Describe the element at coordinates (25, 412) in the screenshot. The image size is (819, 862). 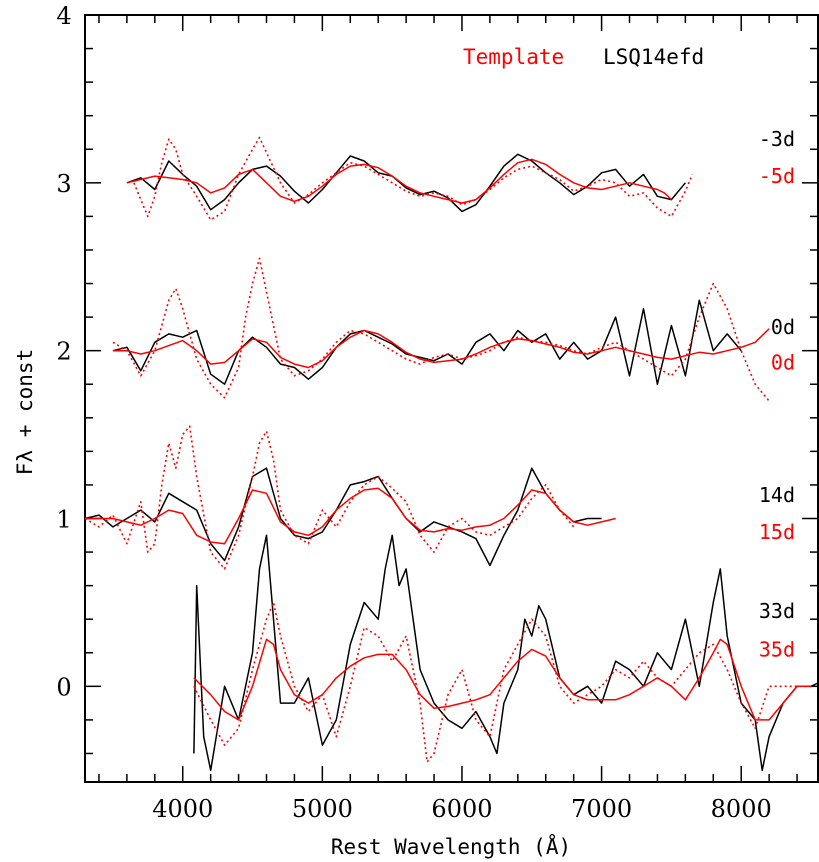
I see `y-axis-title: Fλ + const` at that location.